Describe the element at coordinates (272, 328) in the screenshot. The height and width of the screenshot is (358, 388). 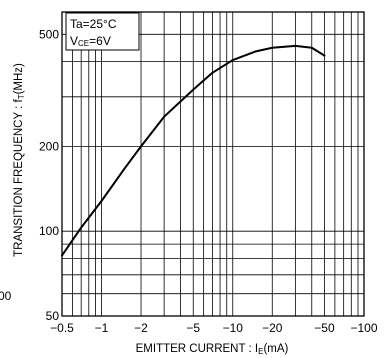
I see `x-tick-label: −20` at that location.